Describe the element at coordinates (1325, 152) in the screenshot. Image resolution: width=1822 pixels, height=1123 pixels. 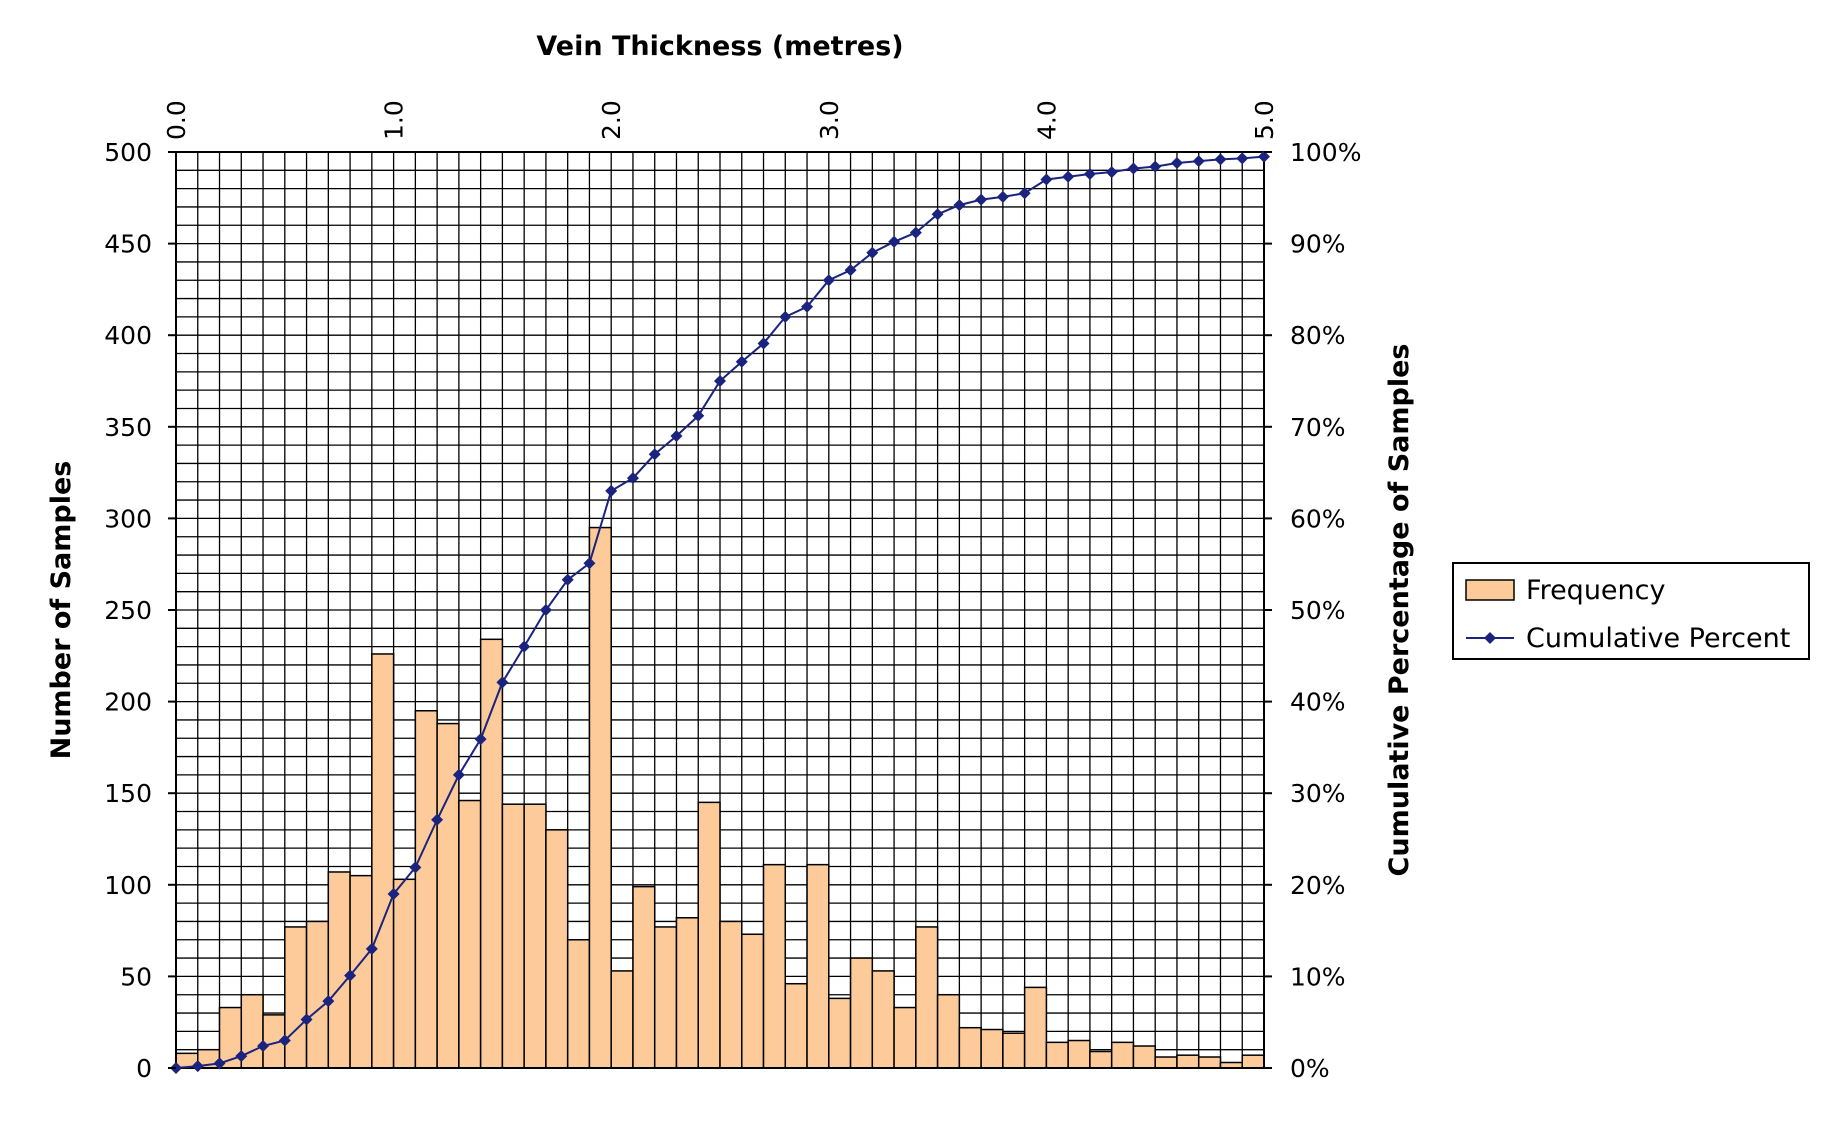
I see `y2-tick-label: 100%` at that location.